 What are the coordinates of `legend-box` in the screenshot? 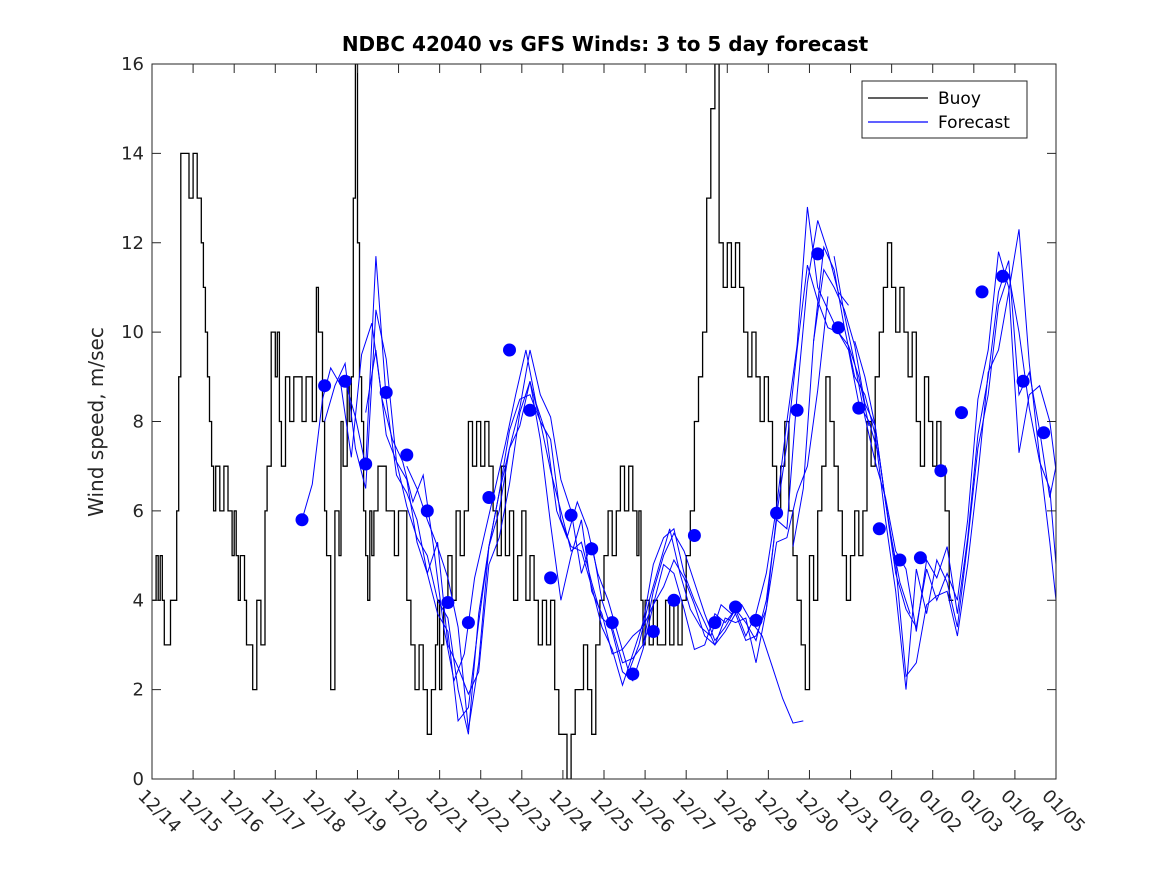 It's located at (944, 109).